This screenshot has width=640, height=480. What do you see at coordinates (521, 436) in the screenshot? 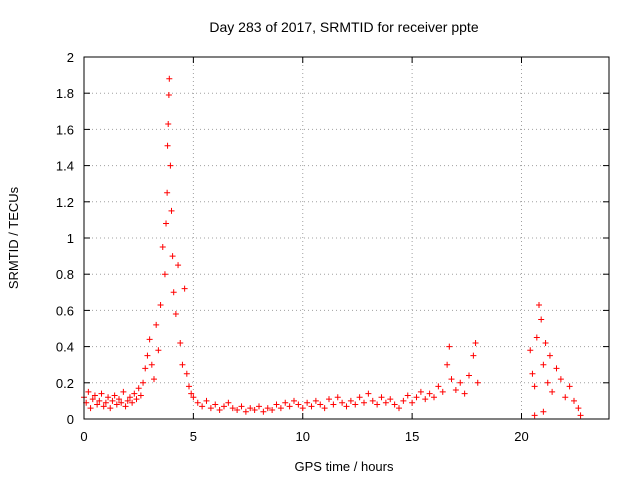
I see `x-tick-label: 20` at bounding box center [521, 436].